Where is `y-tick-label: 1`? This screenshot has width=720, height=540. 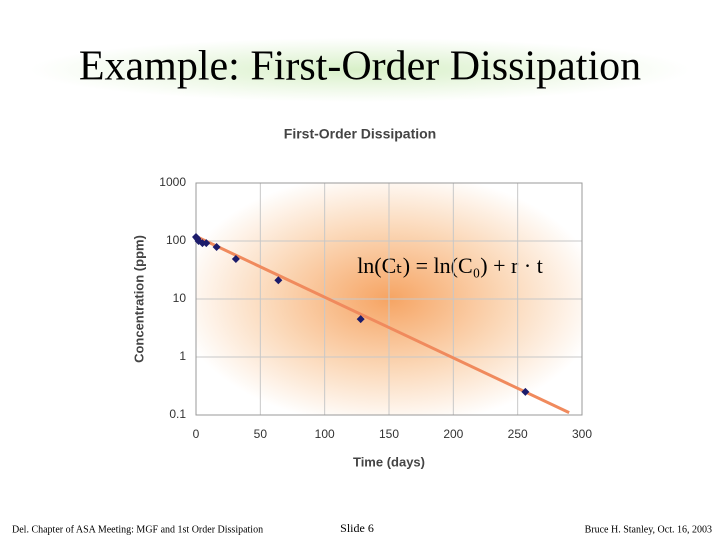
y-tick-label: 1 is located at coordinates (182, 356).